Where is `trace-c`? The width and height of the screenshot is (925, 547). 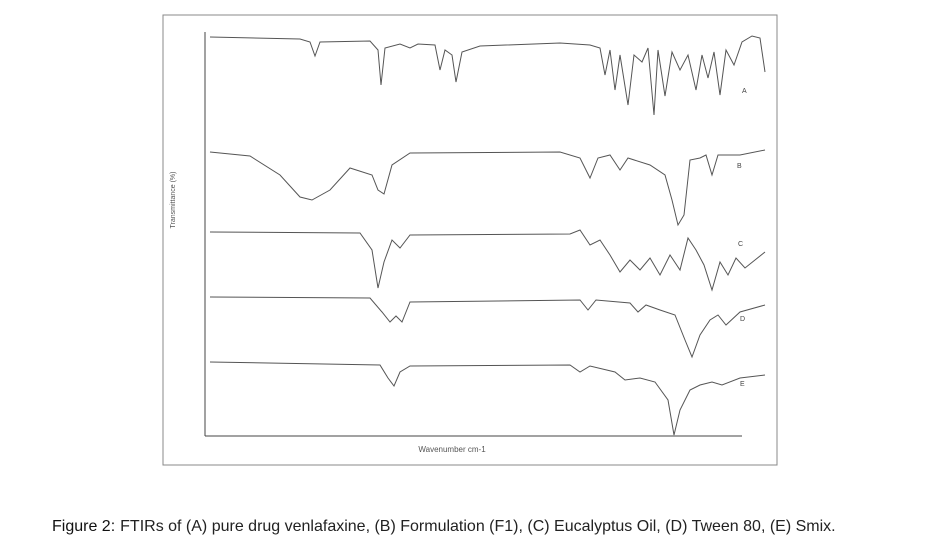 trace-c is located at coordinates (487, 260).